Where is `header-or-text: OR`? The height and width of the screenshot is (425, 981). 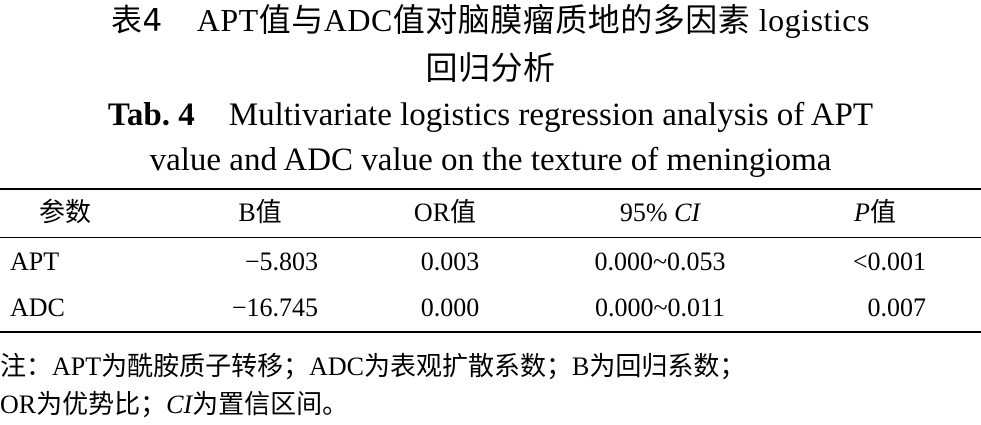 header-or-text: OR is located at coordinates (432, 212).